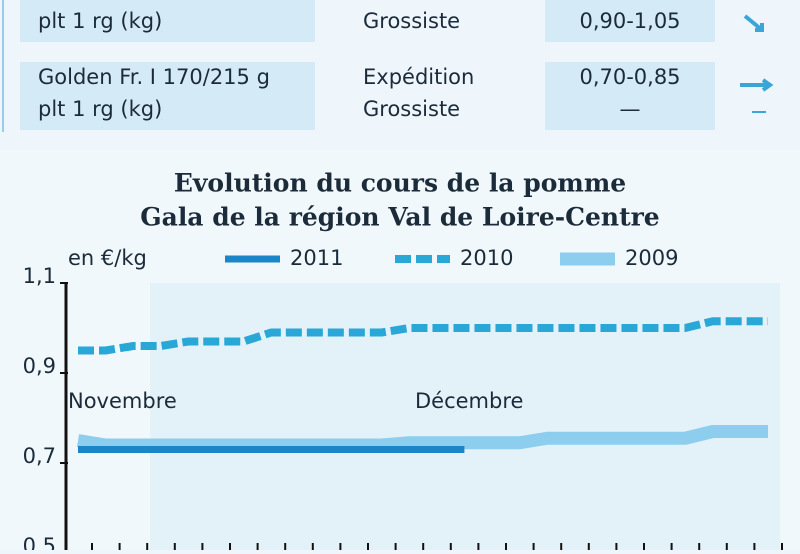 The width and height of the screenshot is (800, 554). I want to click on cell: Expédition, so click(418, 77).